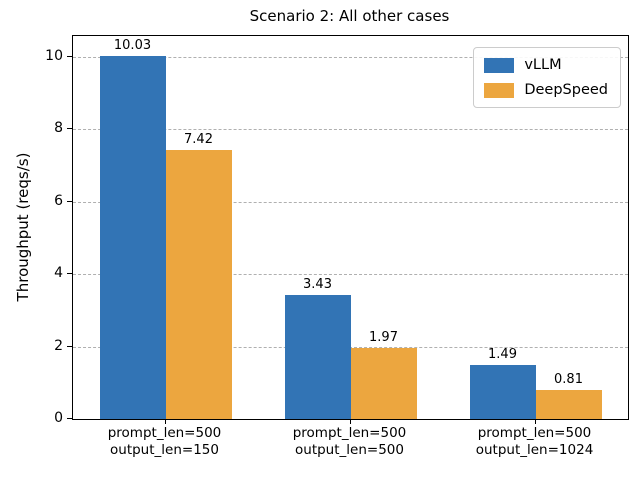  What do you see at coordinates (383, 337) in the screenshot?
I see `bar-value-label: 1.97` at bounding box center [383, 337].